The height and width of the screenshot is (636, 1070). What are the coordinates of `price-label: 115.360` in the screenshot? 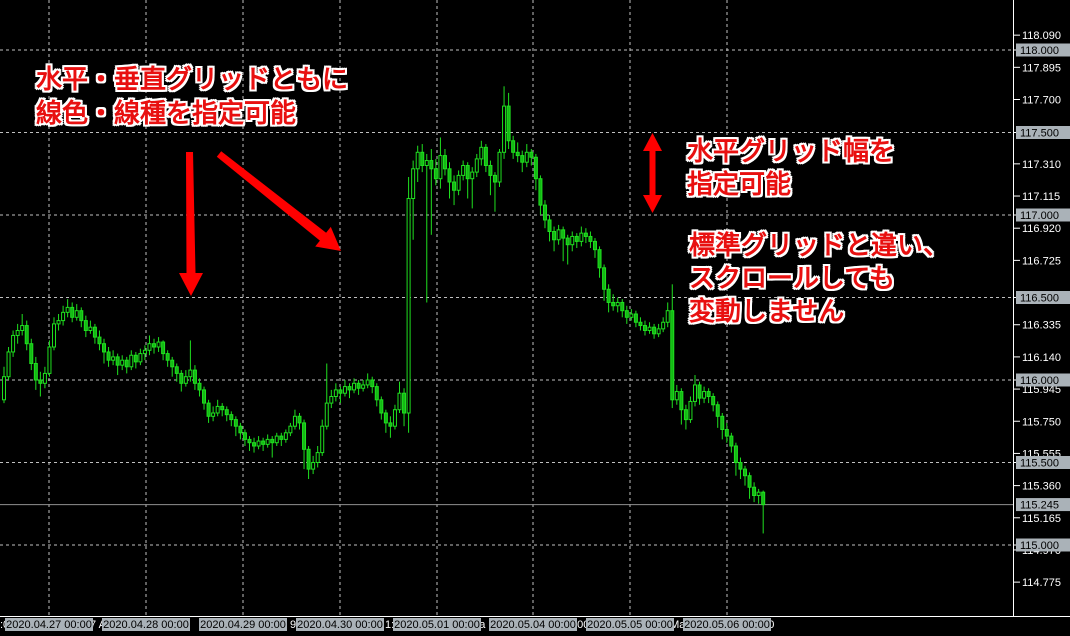 It's located at (1041, 487).